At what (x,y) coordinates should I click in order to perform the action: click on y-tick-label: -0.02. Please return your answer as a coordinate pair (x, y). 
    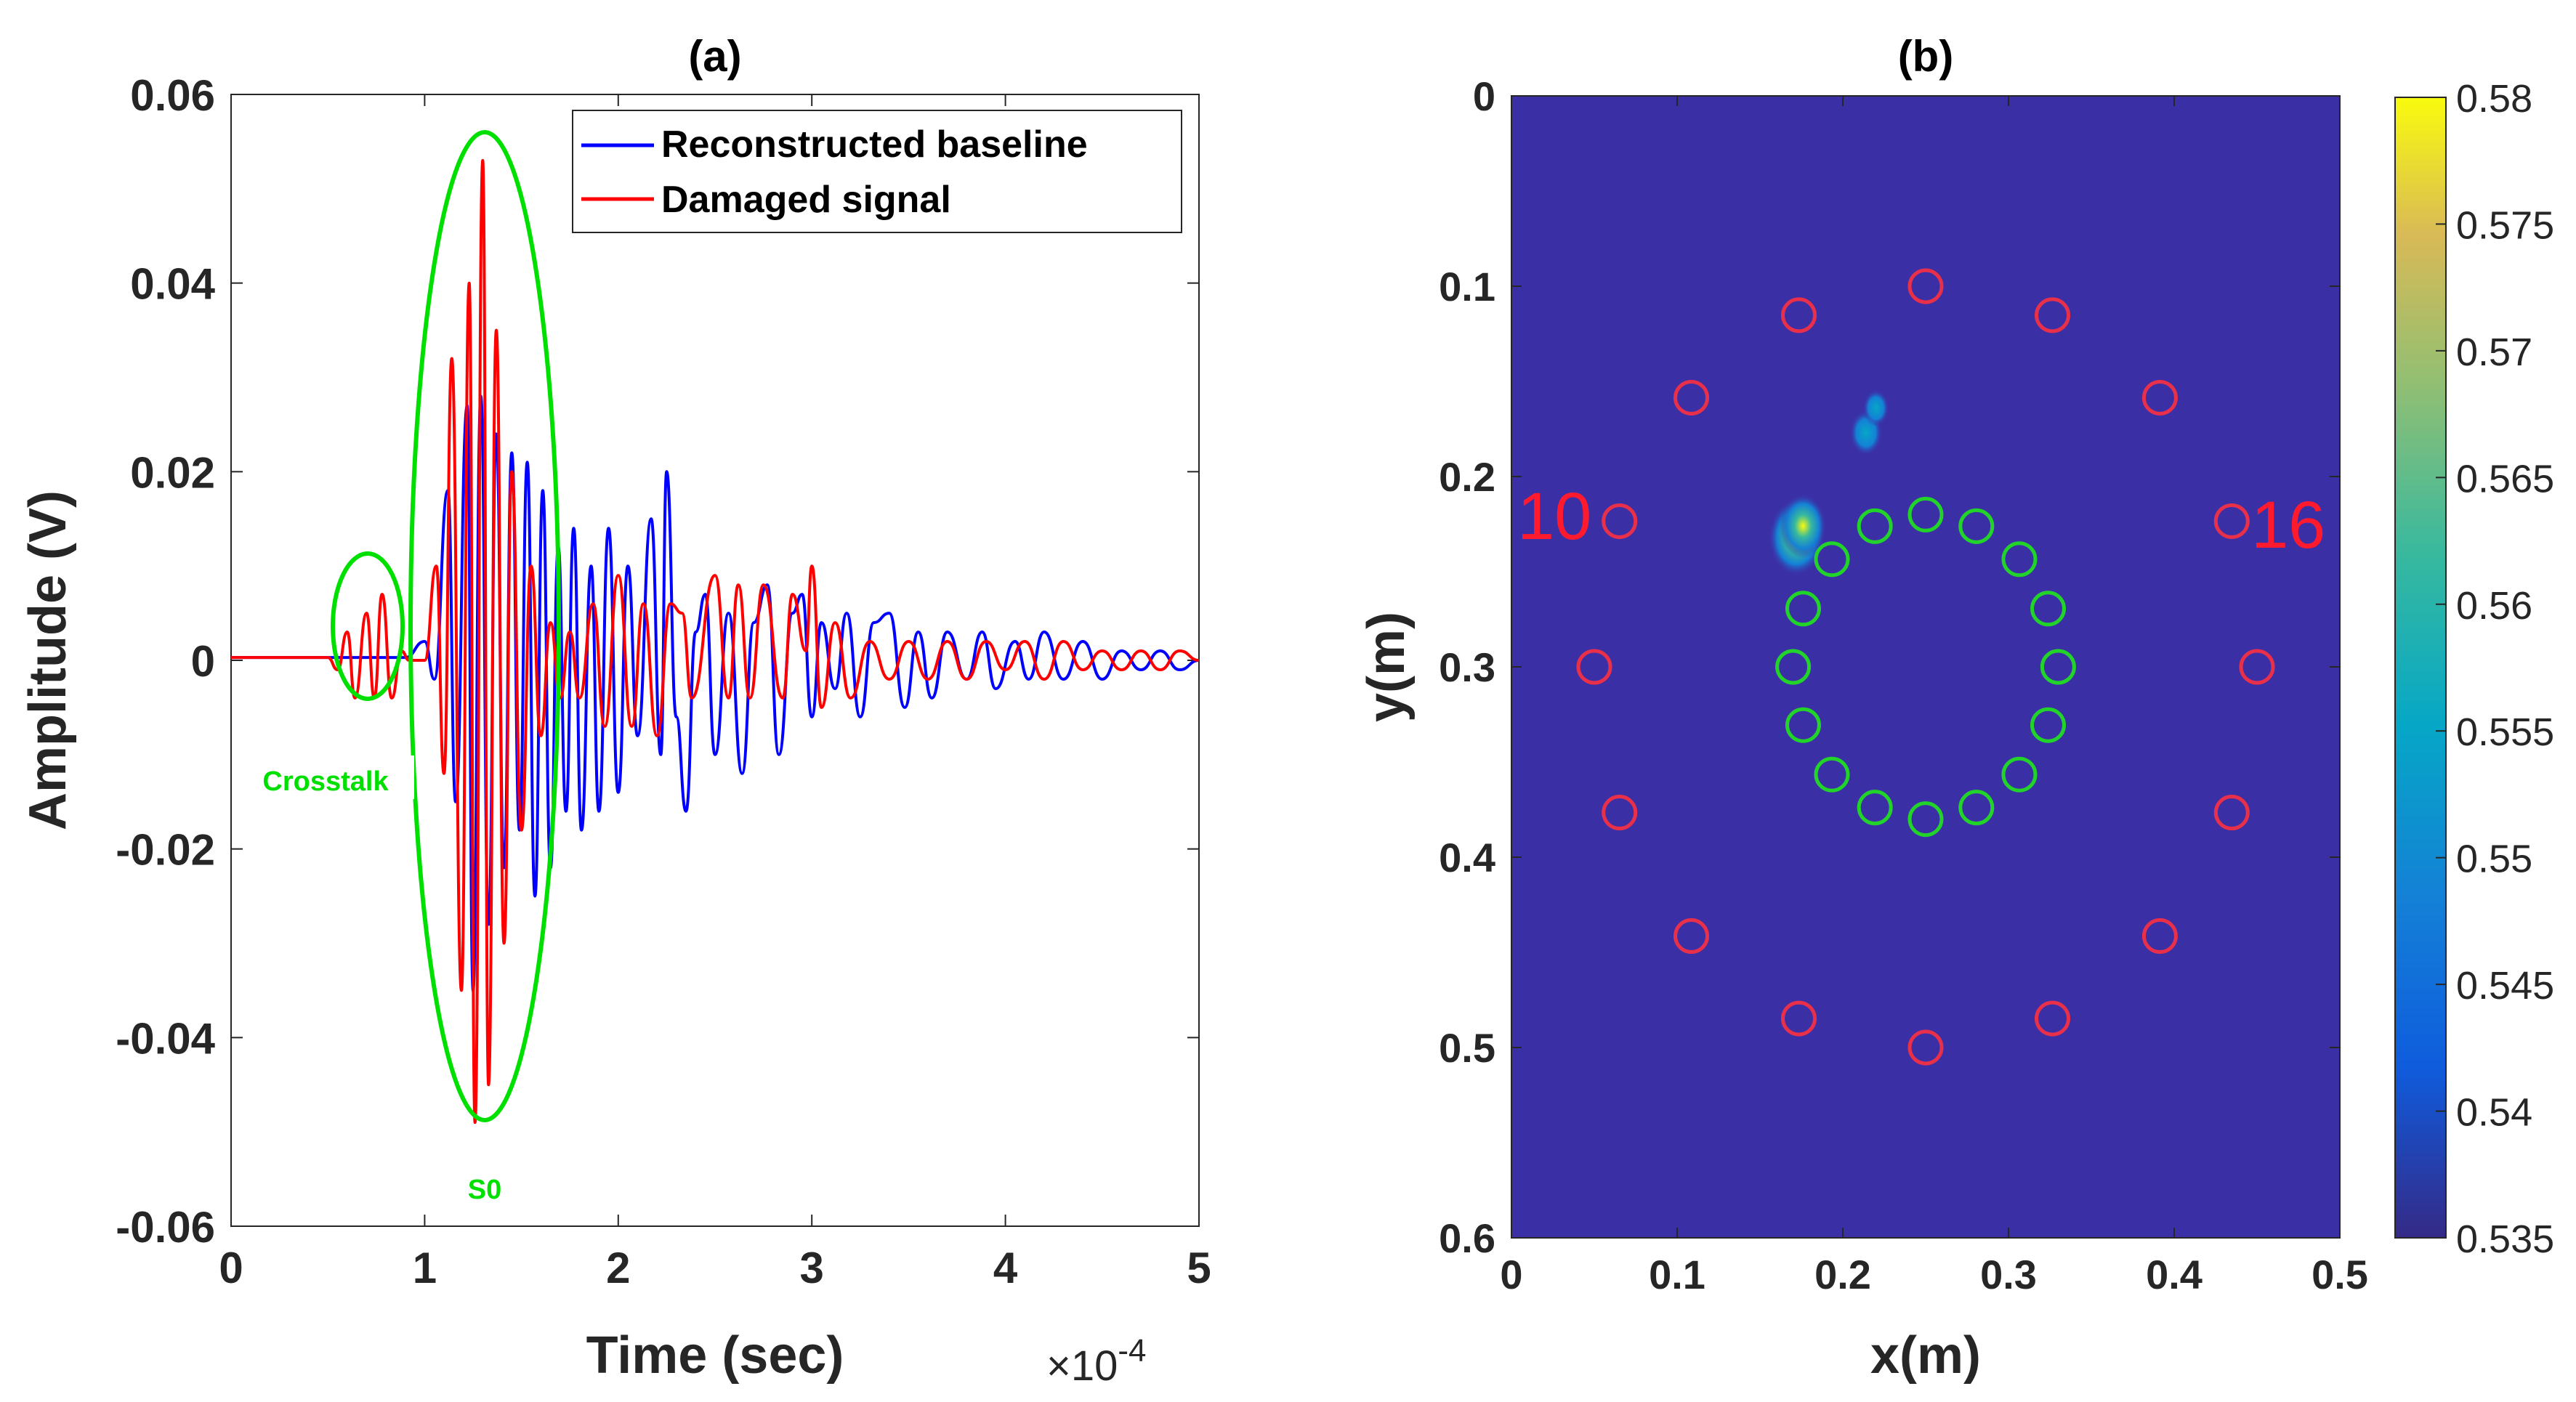
    Looking at the image, I should click on (166, 850).